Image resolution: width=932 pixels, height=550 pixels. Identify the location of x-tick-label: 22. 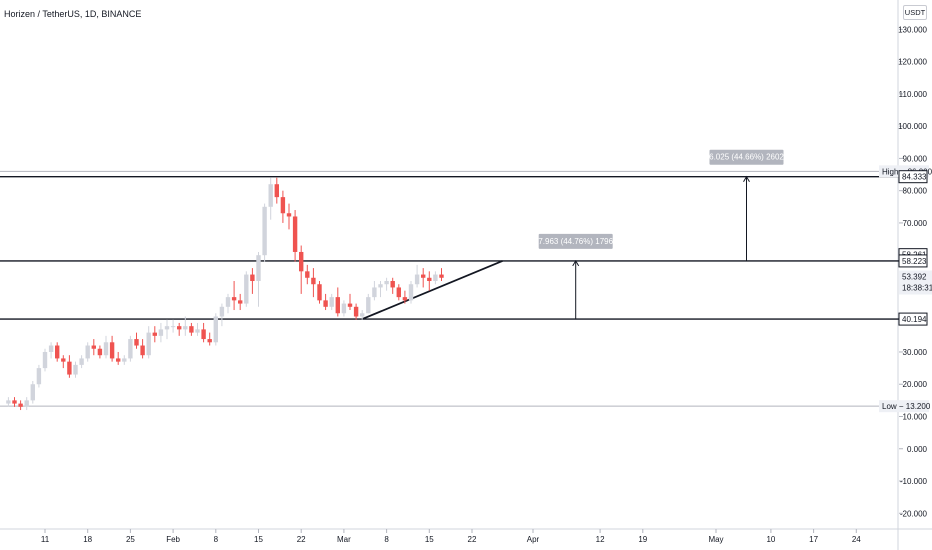
(472, 539).